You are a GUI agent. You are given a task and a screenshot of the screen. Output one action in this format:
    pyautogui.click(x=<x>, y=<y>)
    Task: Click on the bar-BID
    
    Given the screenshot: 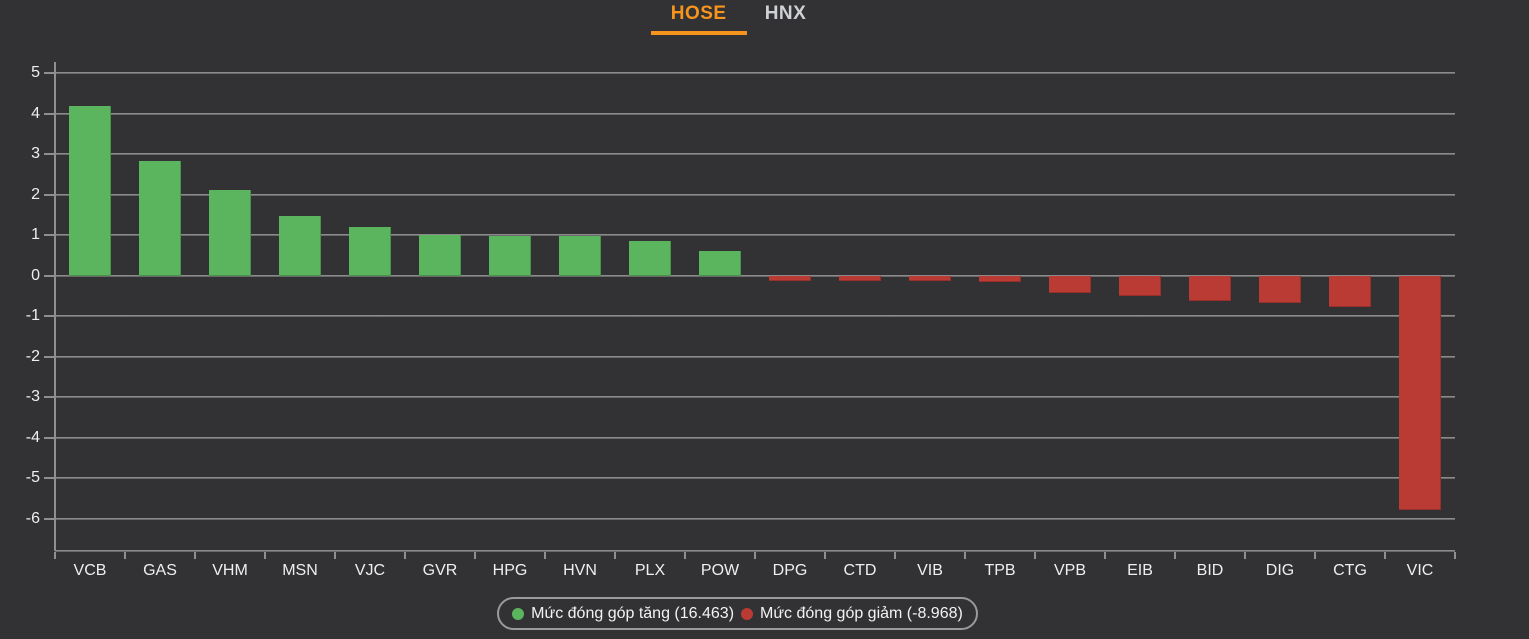 What is the action you would take?
    pyautogui.click(x=1210, y=288)
    